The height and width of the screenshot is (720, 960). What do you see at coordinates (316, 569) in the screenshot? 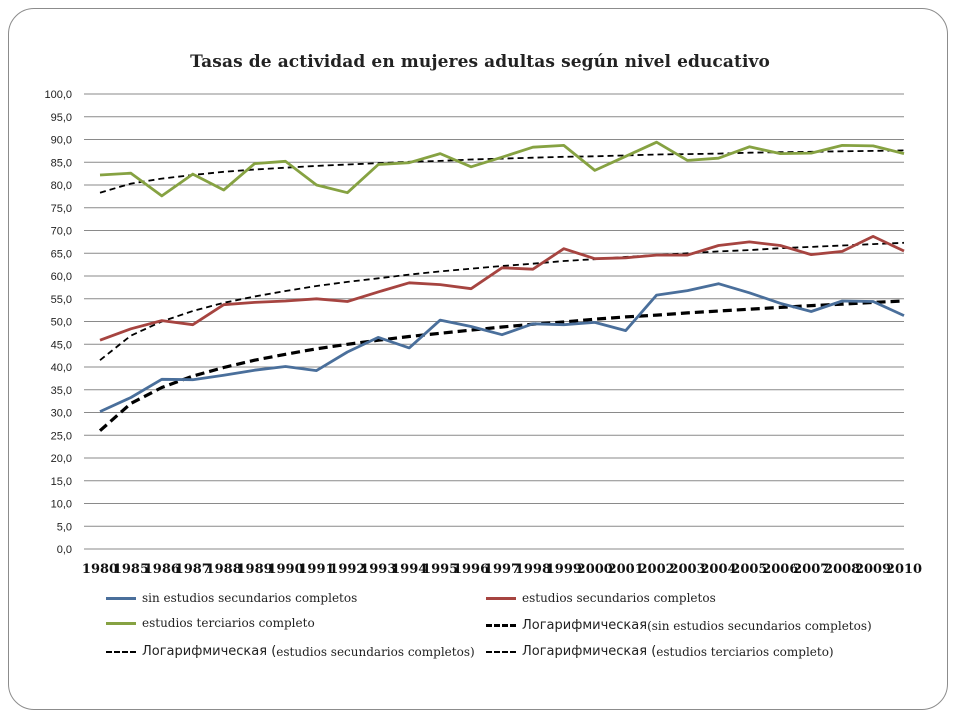
I see `x-tick-label: 1991` at bounding box center [316, 569].